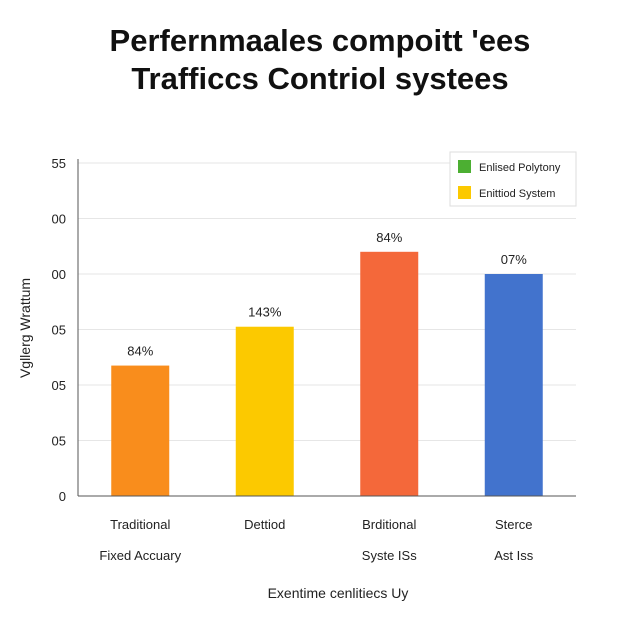  What do you see at coordinates (517, 194) in the screenshot?
I see `legend-label: Enittiod System` at bounding box center [517, 194].